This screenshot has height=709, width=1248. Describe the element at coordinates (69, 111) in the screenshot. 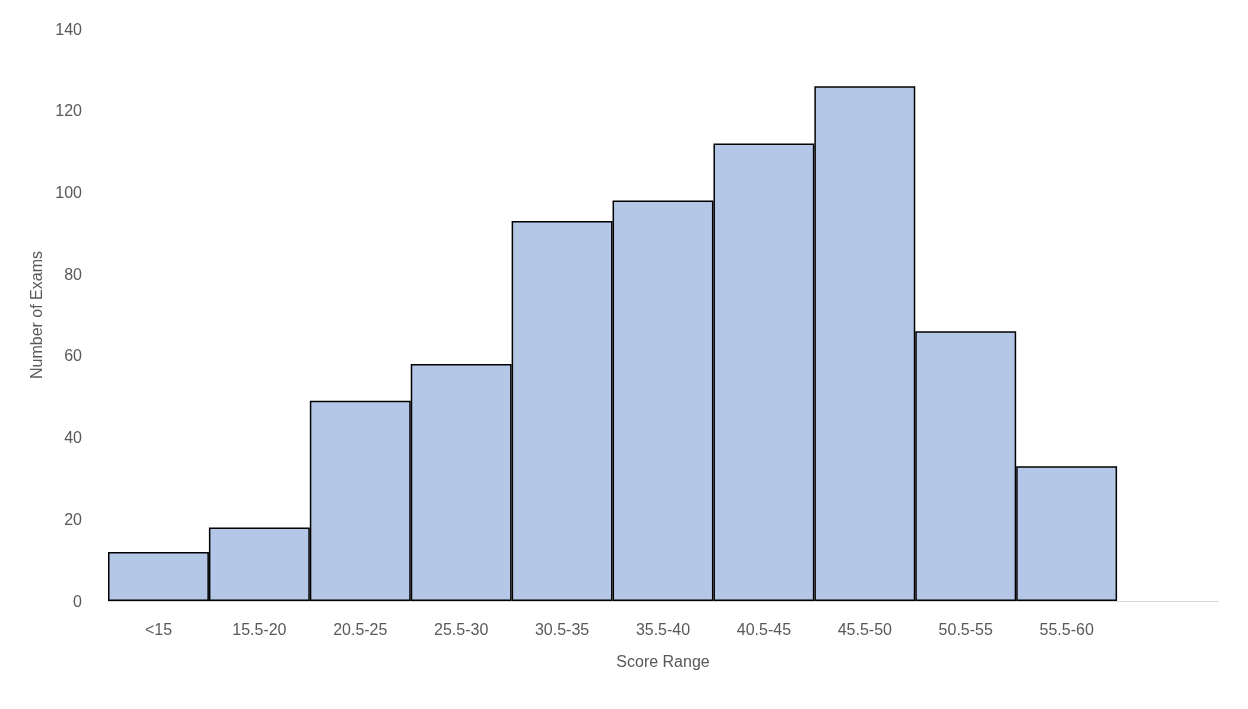

I see `y-tick-label: 120` at that location.